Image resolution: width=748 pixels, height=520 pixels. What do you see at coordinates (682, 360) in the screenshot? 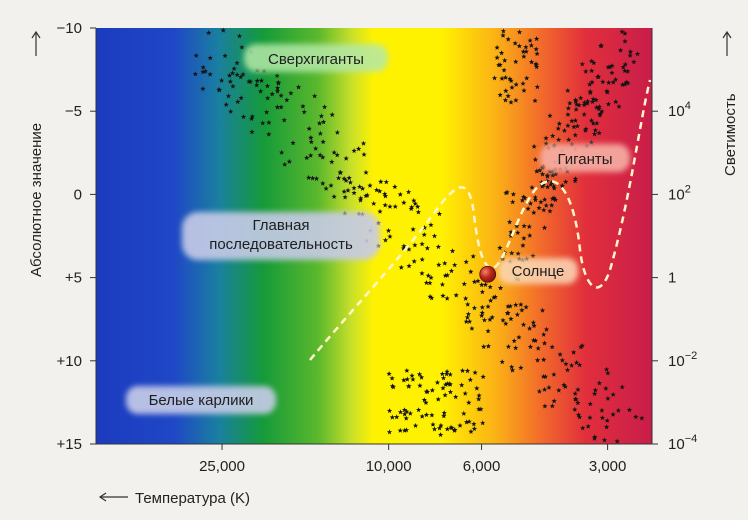
I see `right-tick-label: 10⁻²` at bounding box center [682, 360].